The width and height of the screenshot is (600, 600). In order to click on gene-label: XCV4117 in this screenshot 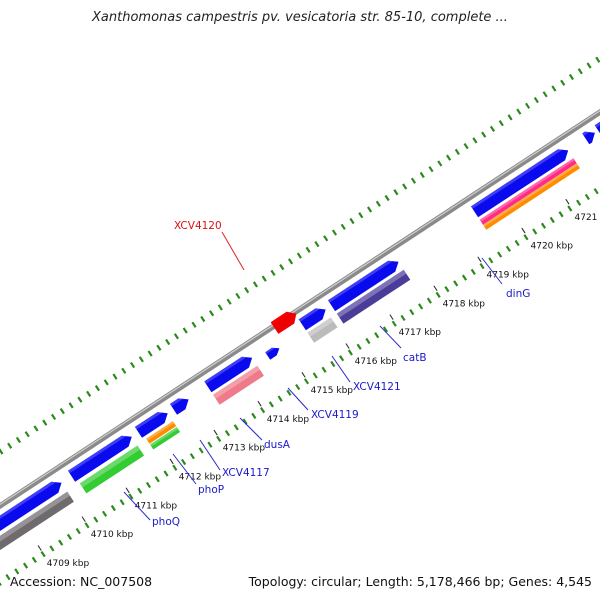, I will do `click(246, 473)`.